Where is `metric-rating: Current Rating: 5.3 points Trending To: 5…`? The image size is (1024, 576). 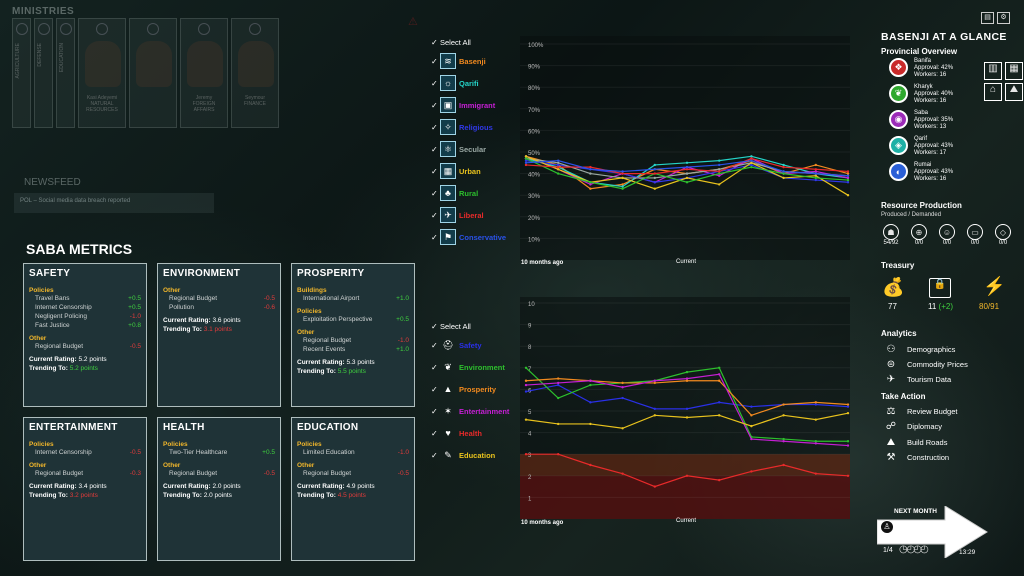
metric-rating: Current Rating: 5.3 points Trending To: 5… is located at coordinates (353, 367).